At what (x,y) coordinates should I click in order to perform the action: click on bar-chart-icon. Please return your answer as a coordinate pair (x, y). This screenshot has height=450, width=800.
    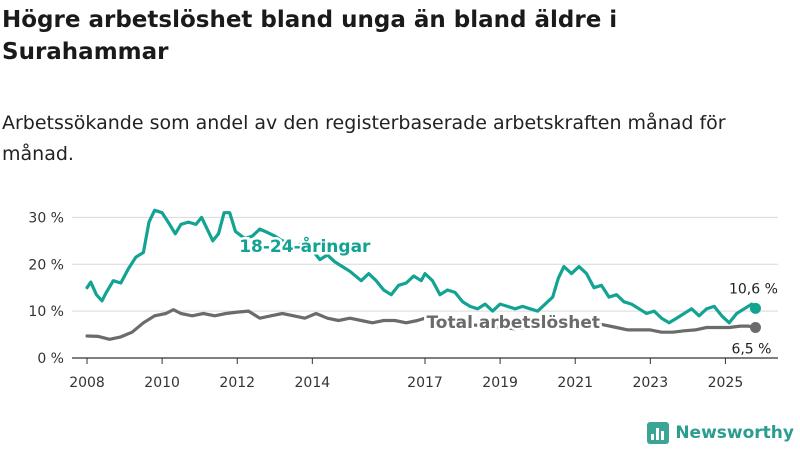
    Looking at the image, I should click on (658, 433).